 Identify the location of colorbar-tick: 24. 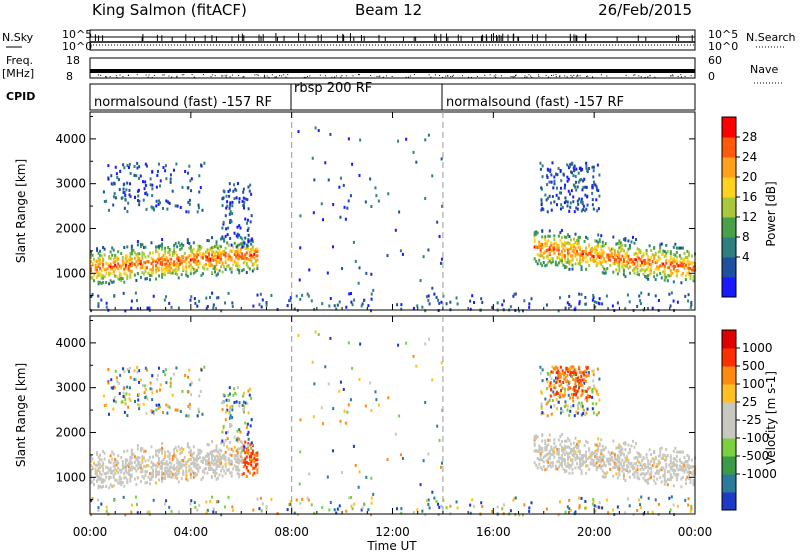
(749, 157).